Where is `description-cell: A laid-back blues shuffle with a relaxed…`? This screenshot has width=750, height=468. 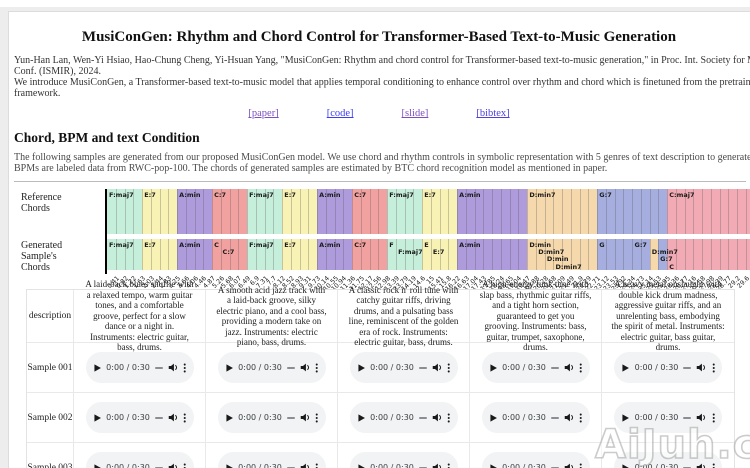 description-cell: A laid-back blues shuffle with a relaxed… is located at coordinates (140, 315).